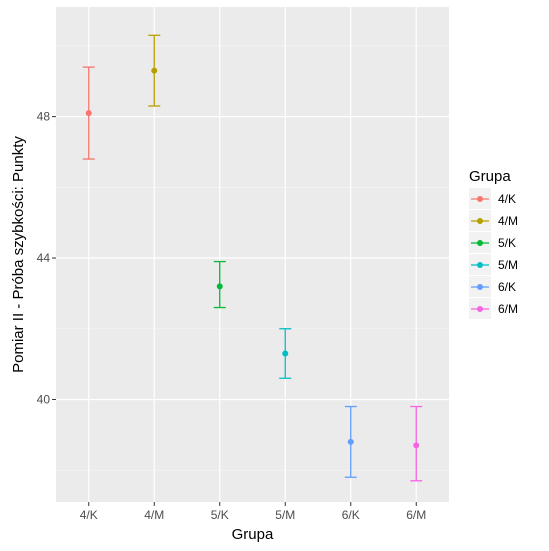 Image resolution: width=549 pixels, height=551 pixels. Describe the element at coordinates (507, 199) in the screenshot. I see `legend-label: 4/K` at that location.